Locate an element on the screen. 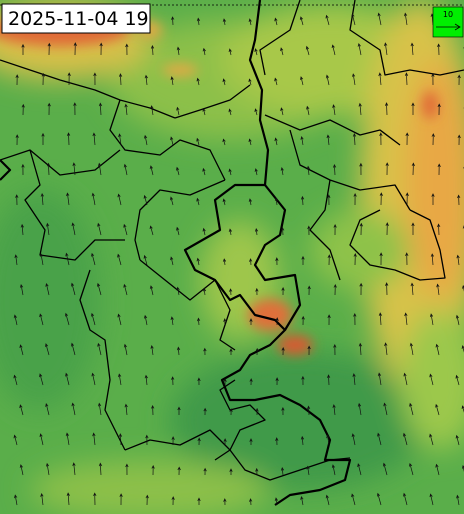 Image resolution: width=464 pixels, height=514 pixels. legend-label: 10 is located at coordinates (448, 14).